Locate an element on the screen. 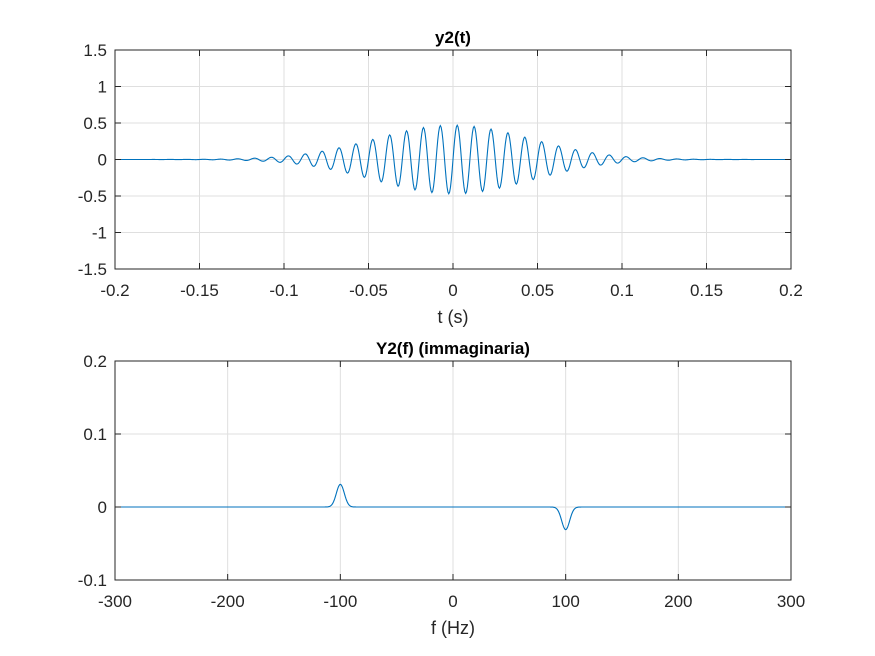 This screenshot has width=875, height=656. time-plot-xtick-label: 0.1 is located at coordinates (622, 290).